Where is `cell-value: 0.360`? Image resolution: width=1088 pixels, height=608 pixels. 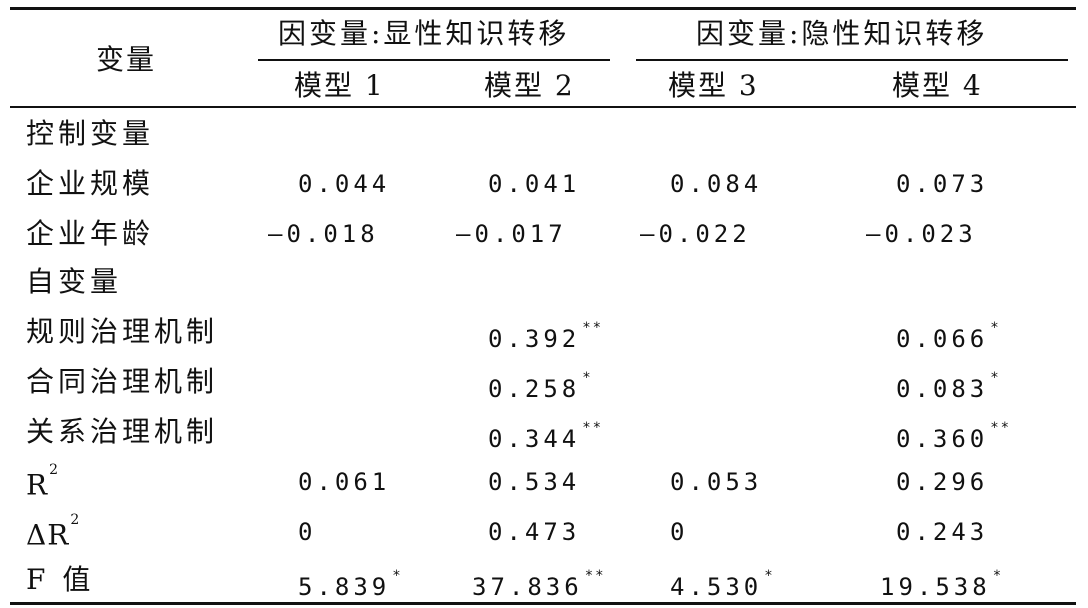 cell-value: 0.360 is located at coordinates (942, 439).